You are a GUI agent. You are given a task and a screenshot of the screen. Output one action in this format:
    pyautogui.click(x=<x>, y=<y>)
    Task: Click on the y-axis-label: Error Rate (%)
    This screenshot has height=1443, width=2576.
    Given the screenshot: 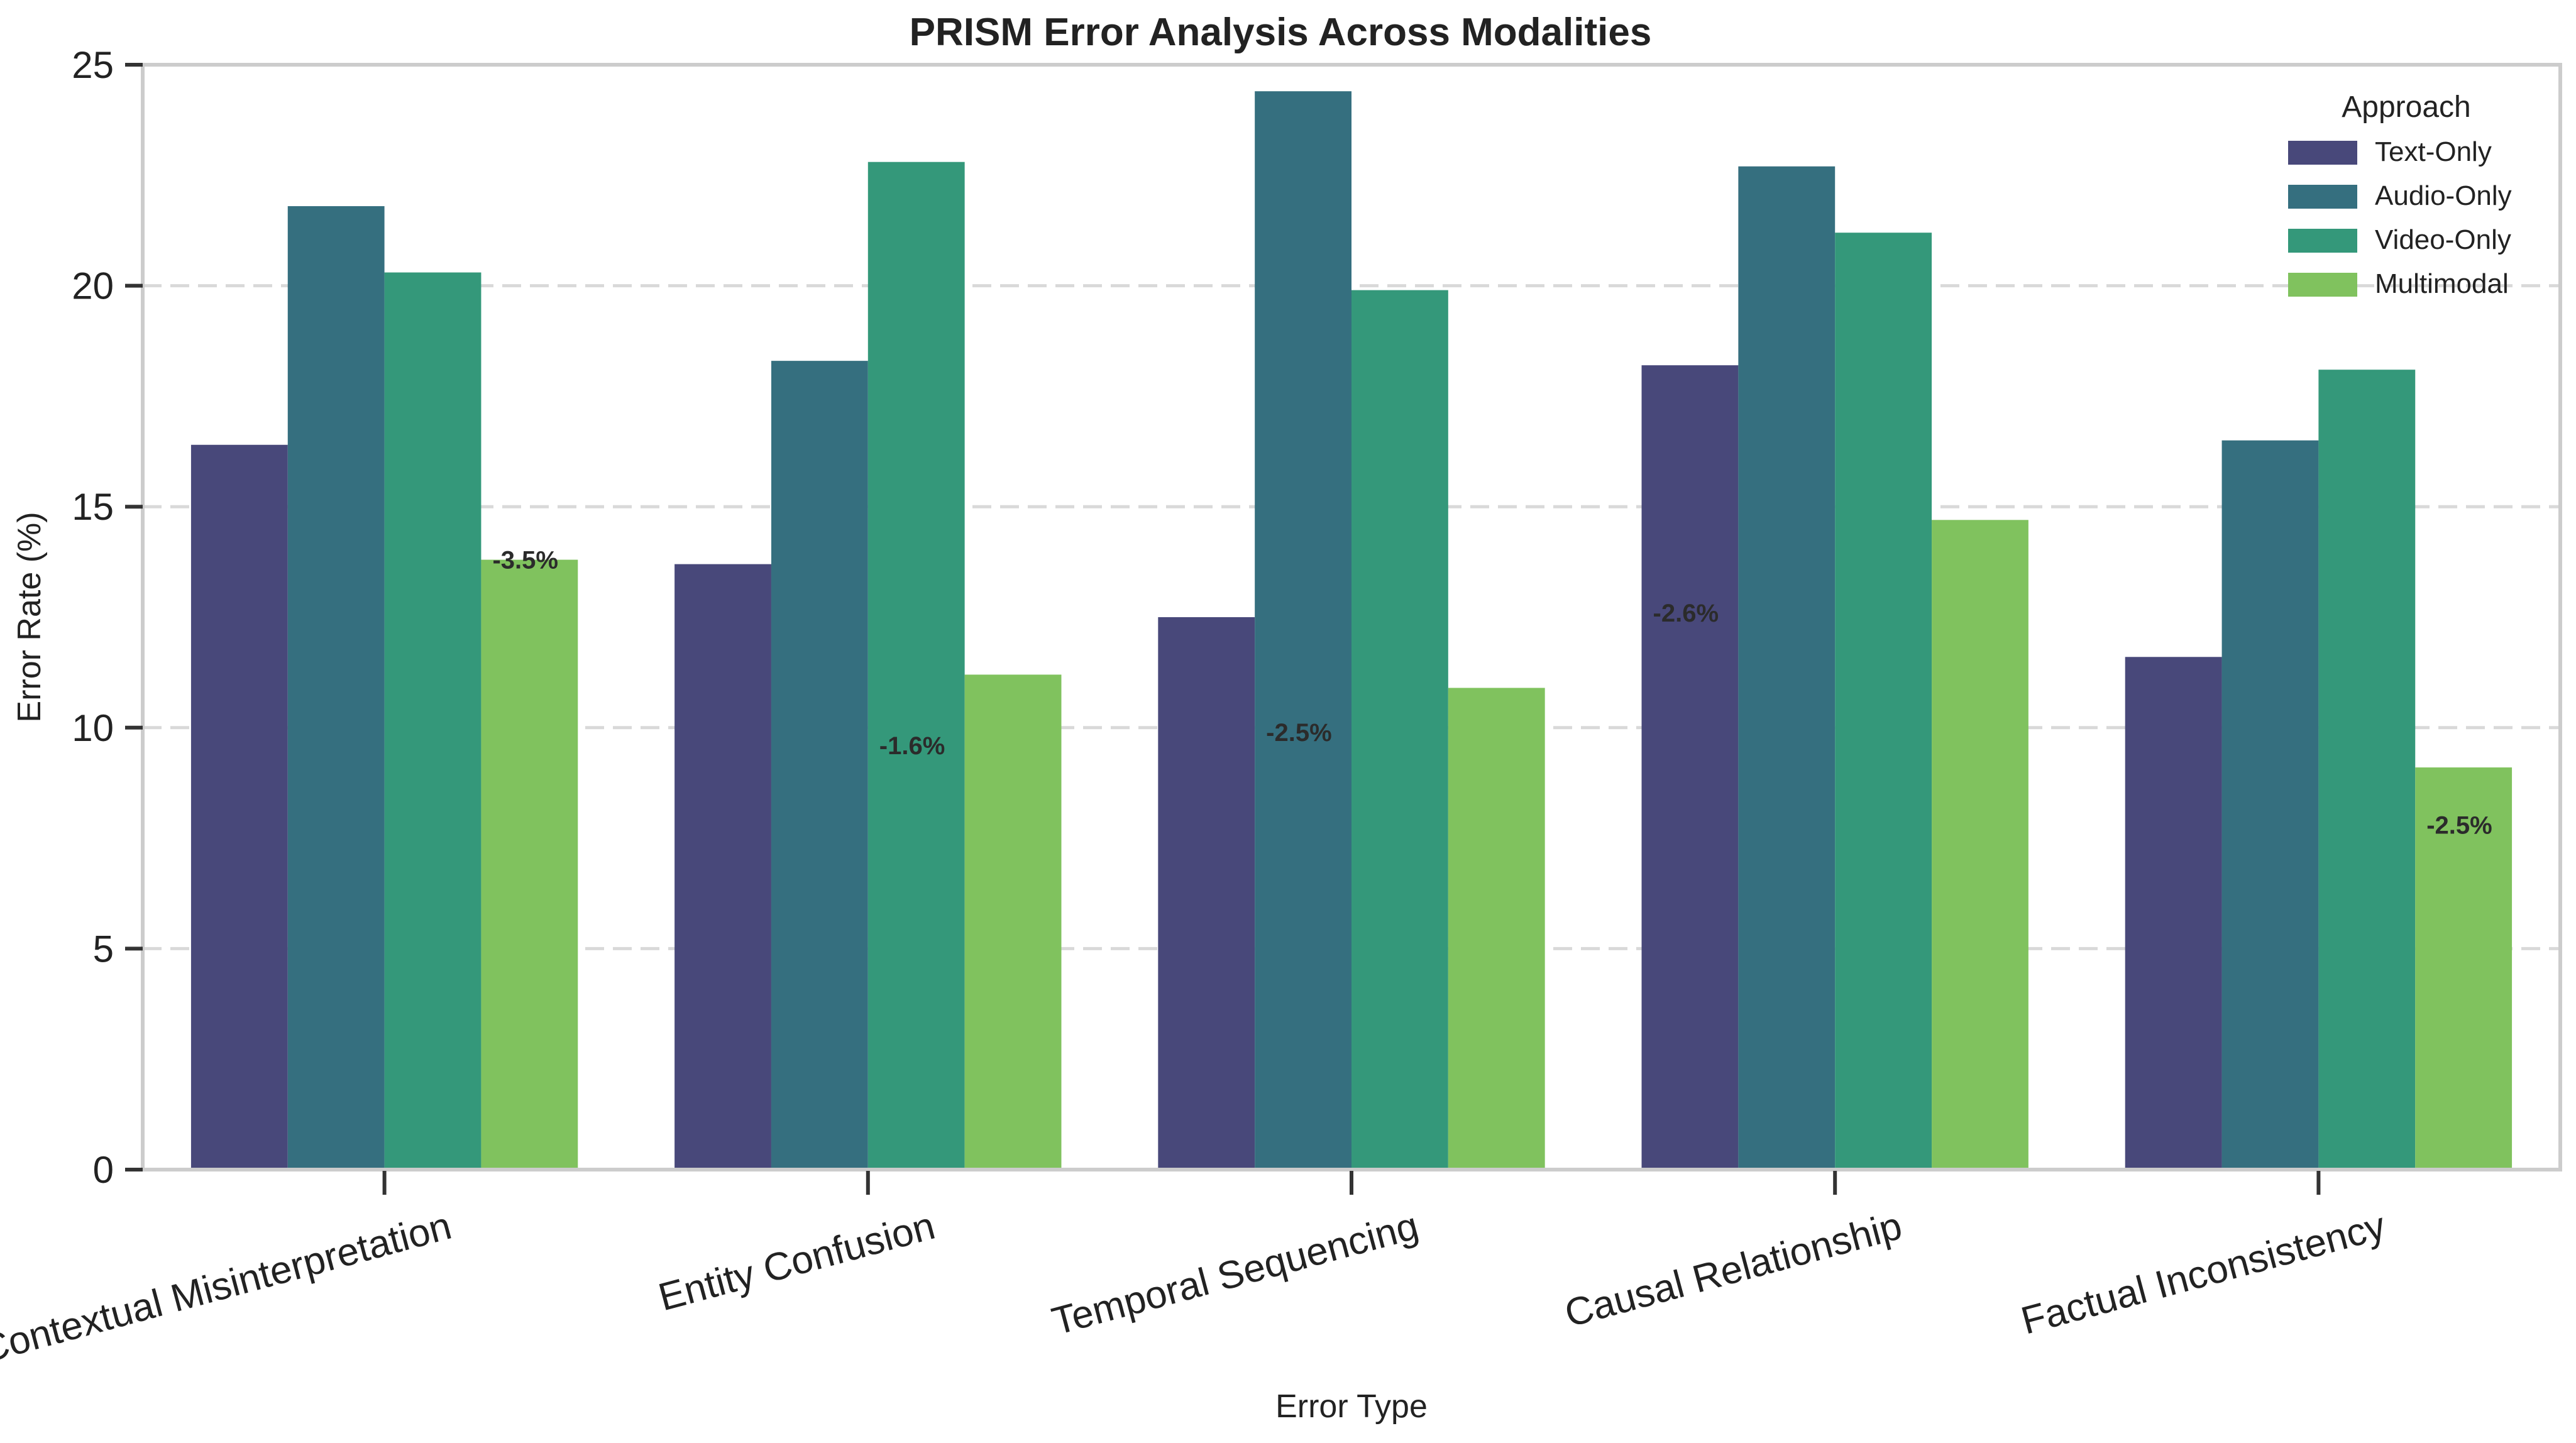 What is the action you would take?
    pyautogui.click(x=29, y=617)
    